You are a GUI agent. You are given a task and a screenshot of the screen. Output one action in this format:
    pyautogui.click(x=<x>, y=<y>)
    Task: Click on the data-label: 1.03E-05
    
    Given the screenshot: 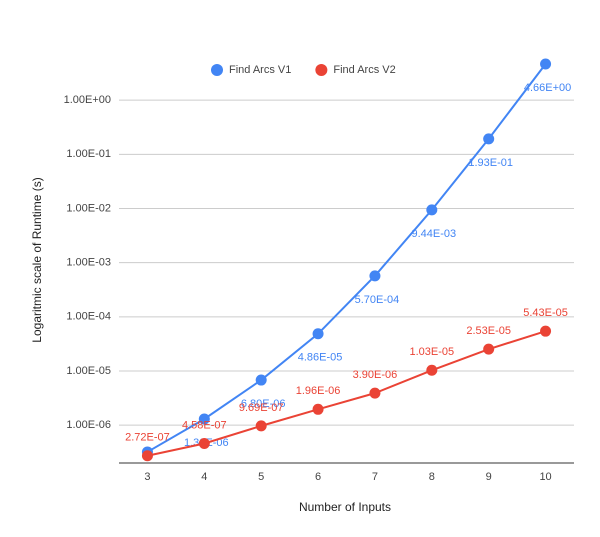 What is the action you would take?
    pyautogui.click(x=431, y=352)
    